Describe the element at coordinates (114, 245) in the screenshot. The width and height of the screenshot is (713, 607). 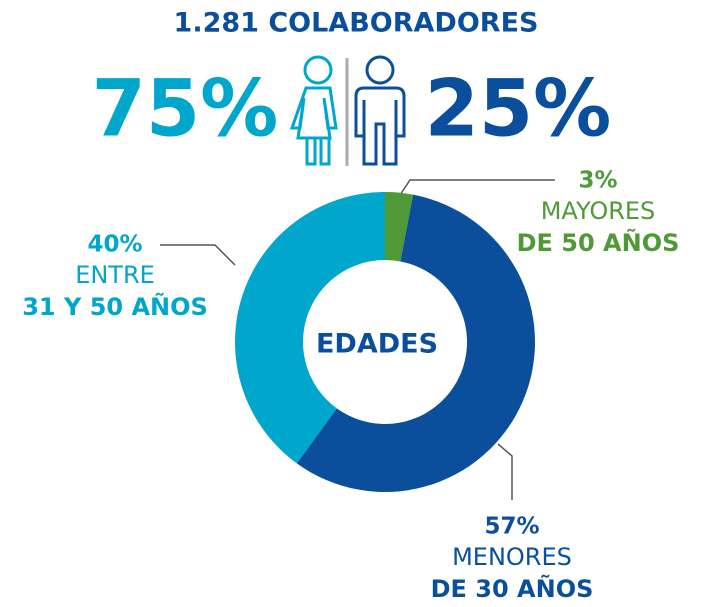
I see `value-label: 40%` at that location.